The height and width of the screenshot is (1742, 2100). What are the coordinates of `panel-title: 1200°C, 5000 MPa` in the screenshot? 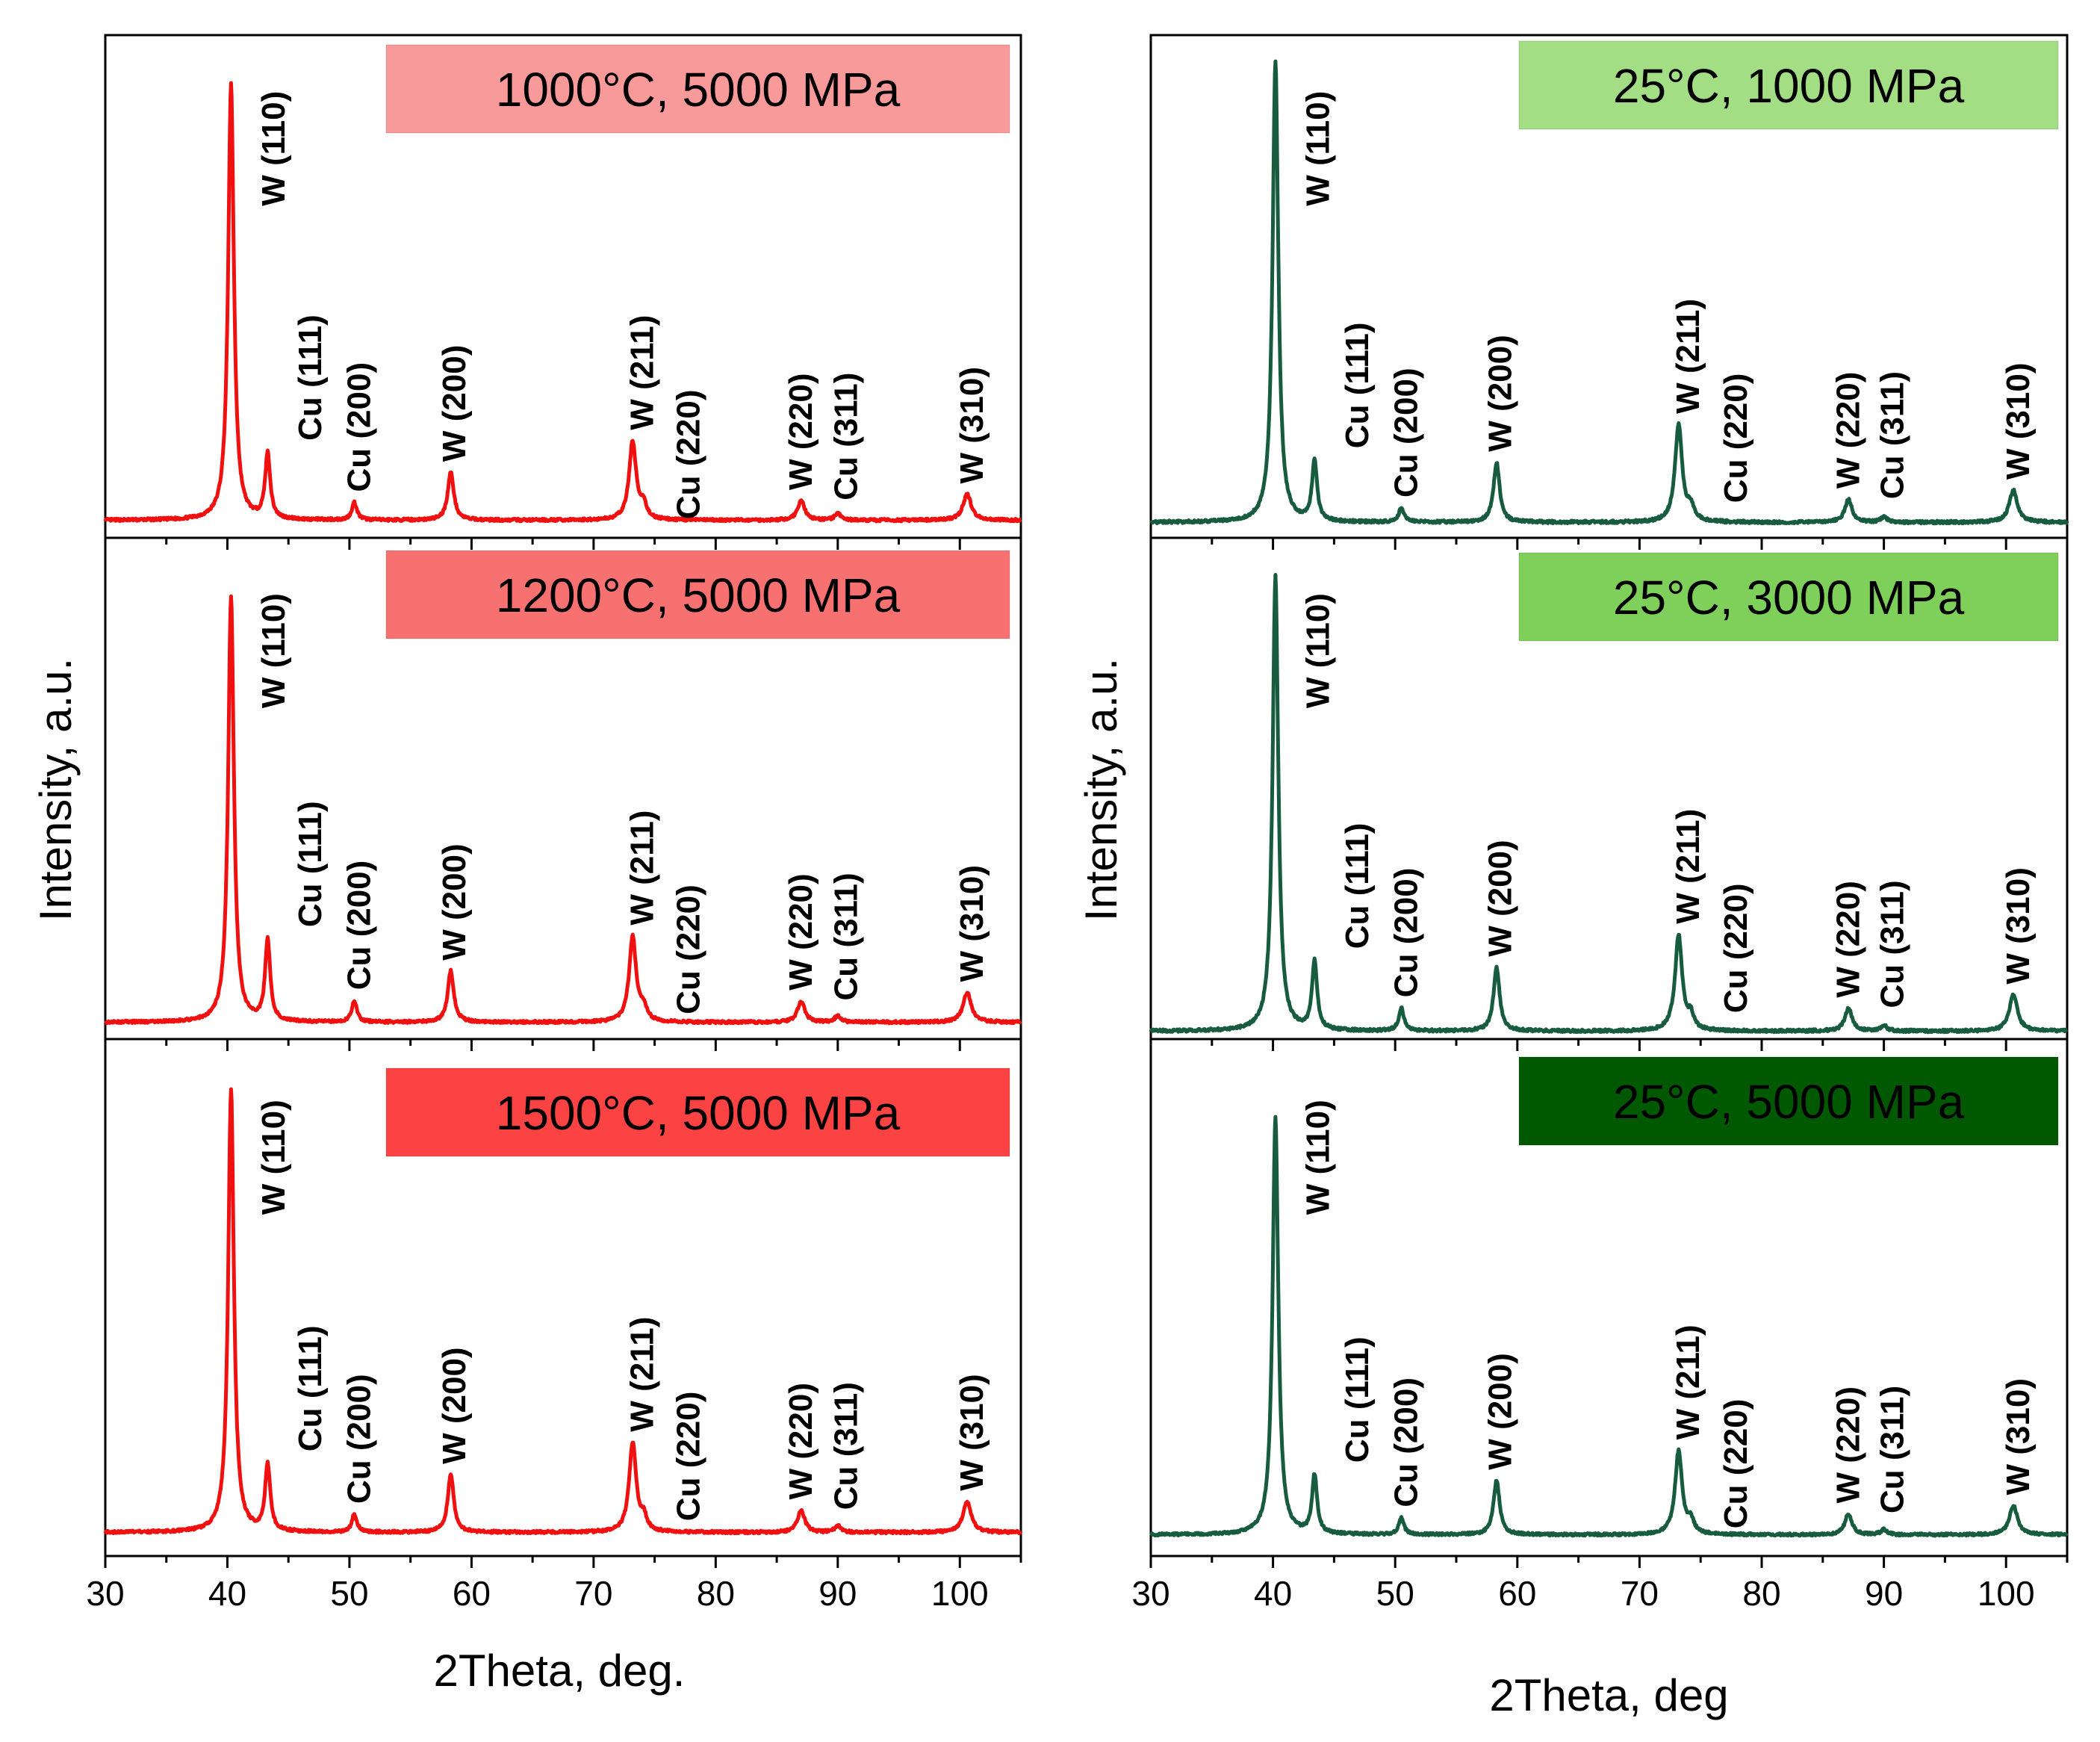 It's located at (698, 595).